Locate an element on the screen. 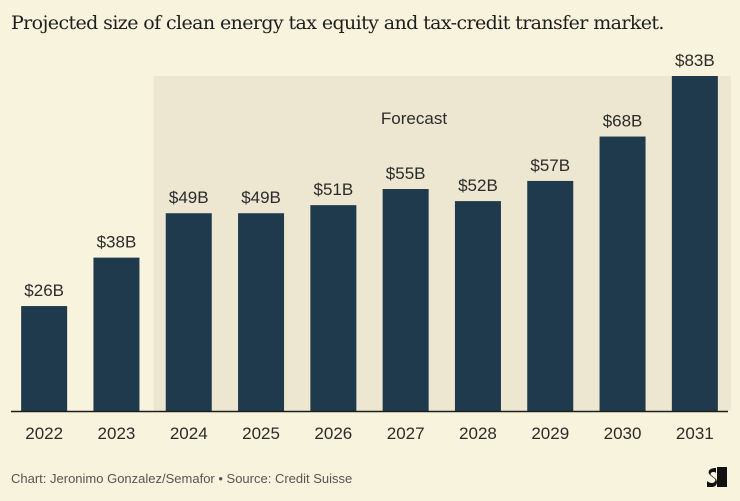 Image resolution: width=740 pixels, height=501 pixels. bar-2026 is located at coordinates (333, 308).